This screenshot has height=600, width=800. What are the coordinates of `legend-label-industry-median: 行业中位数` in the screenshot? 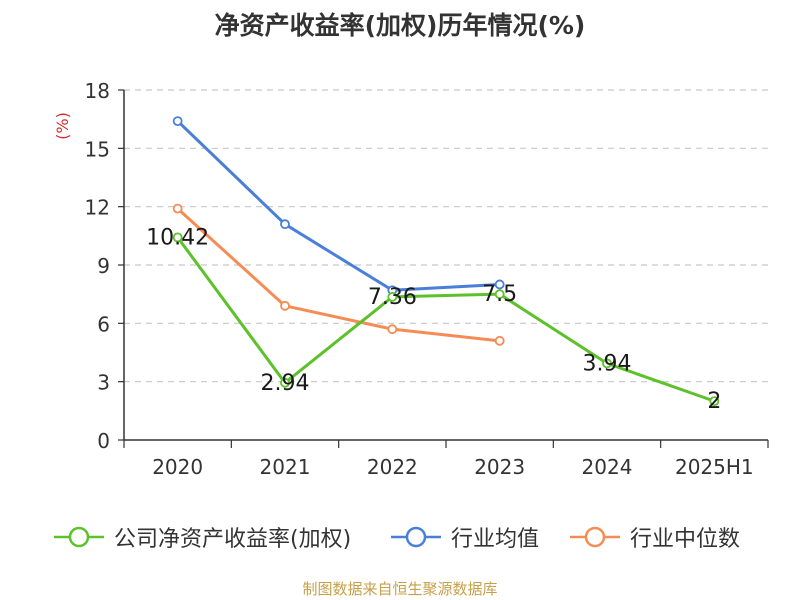 It's located at (685, 539).